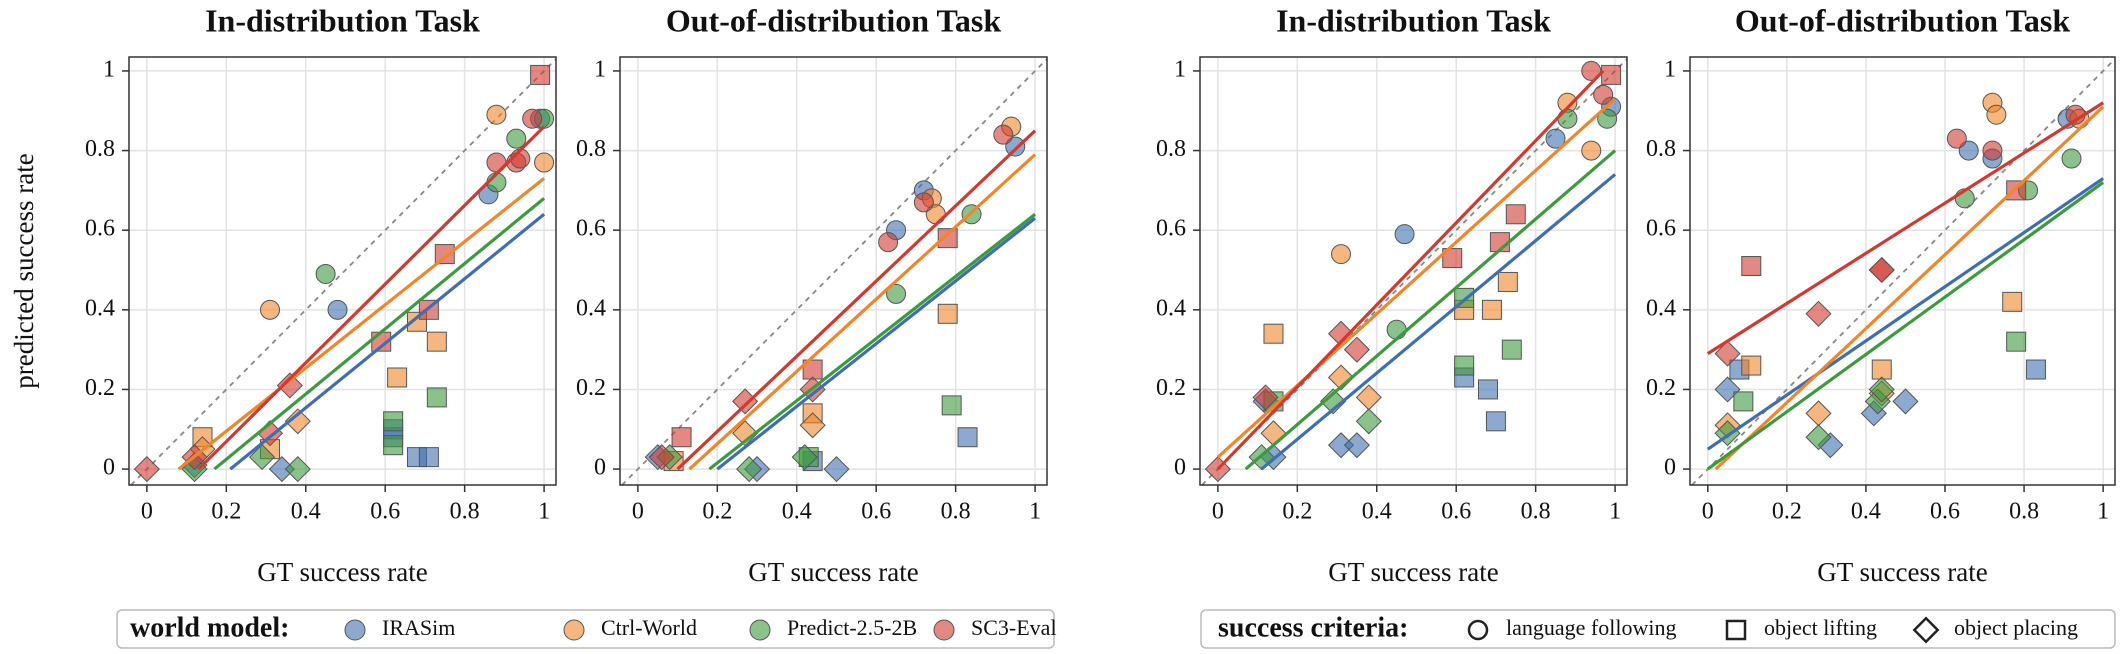  I want to click on legend-title: world model:, so click(209, 627).